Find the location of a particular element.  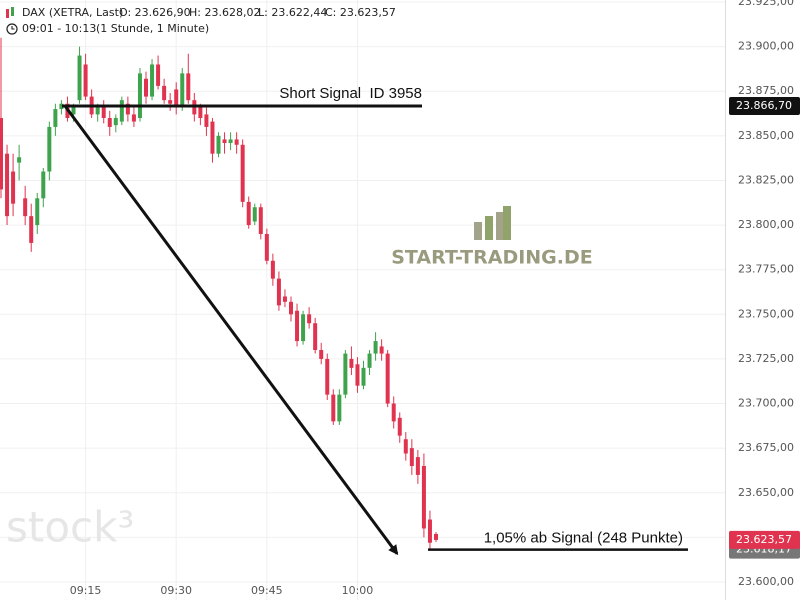

watermark: START-TRADING.DE is located at coordinates (492, 258).